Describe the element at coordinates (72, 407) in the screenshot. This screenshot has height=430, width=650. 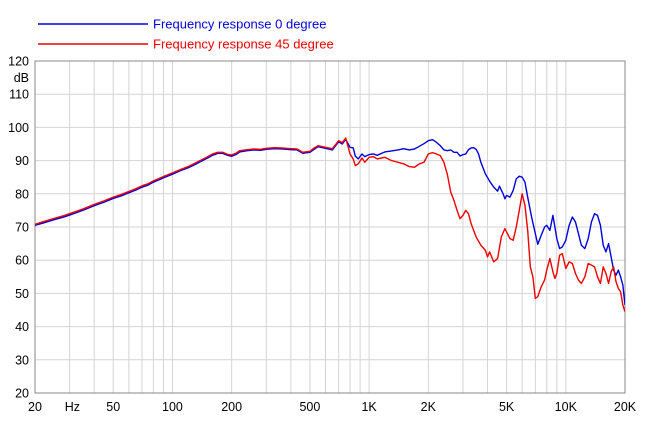
I see `x-axis-unit-label: Hz` at that location.